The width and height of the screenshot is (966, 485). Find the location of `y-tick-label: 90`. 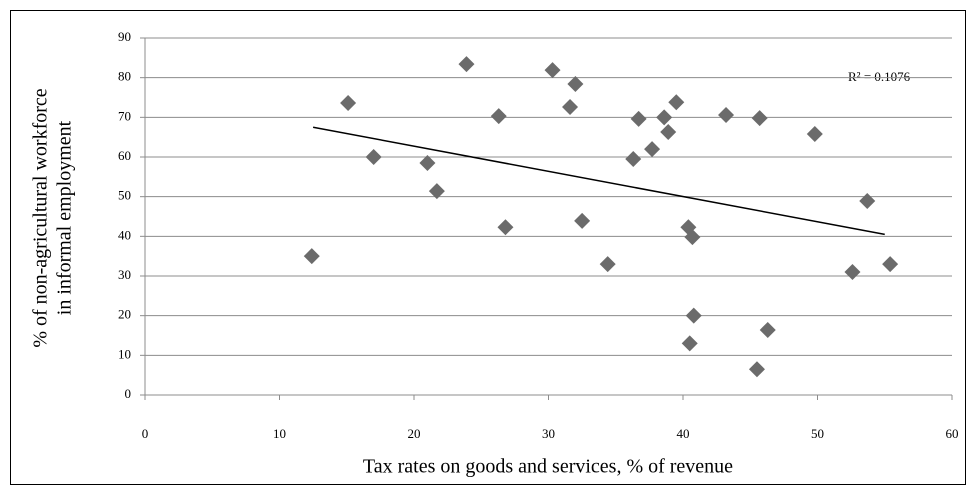

y-tick-label: 90 is located at coordinates (124, 36).